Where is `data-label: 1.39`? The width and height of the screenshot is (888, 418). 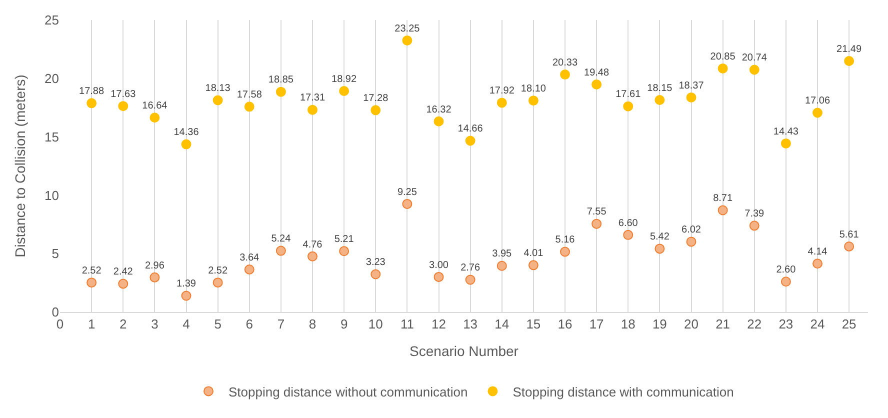
data-label: 1.39 is located at coordinates (186, 284).